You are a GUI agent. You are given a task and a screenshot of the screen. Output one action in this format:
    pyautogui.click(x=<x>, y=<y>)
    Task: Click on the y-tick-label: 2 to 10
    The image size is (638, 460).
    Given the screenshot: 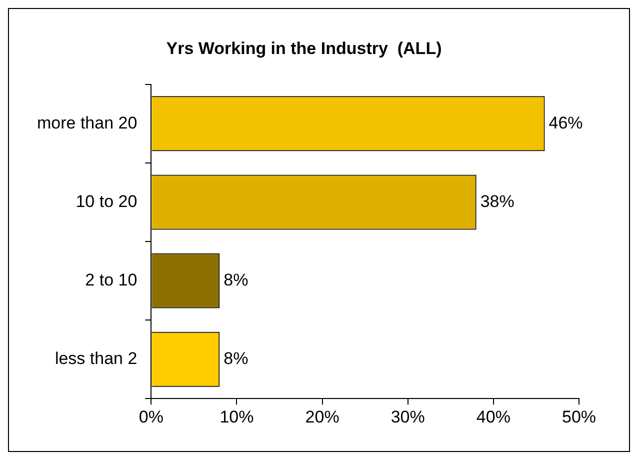 What is the action you would take?
    pyautogui.click(x=111, y=280)
    